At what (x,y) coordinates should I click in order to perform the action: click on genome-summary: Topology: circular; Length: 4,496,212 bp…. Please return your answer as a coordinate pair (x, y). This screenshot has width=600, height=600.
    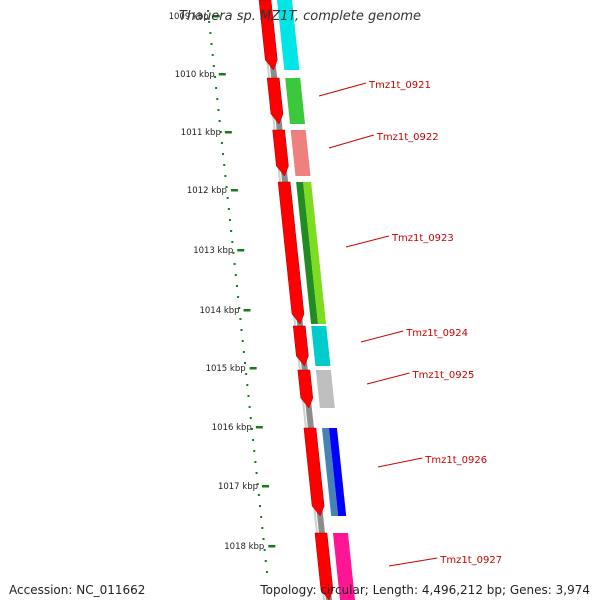
    Looking at the image, I should click on (425, 590).